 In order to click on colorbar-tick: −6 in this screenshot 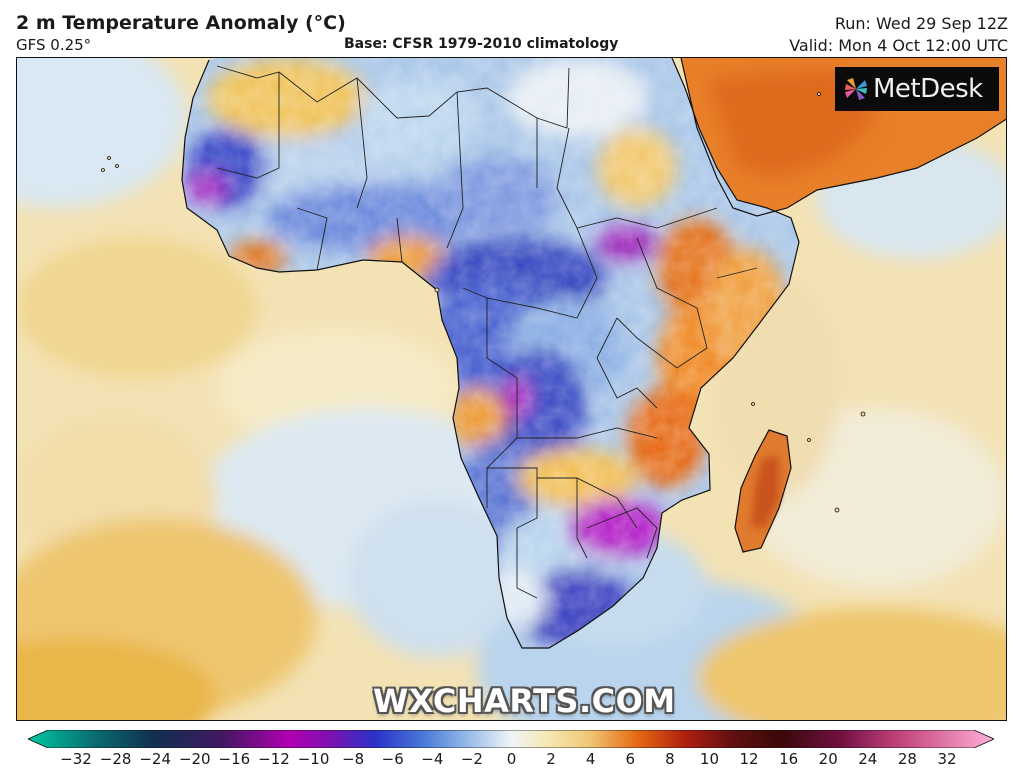, I will do `click(392, 759)`.